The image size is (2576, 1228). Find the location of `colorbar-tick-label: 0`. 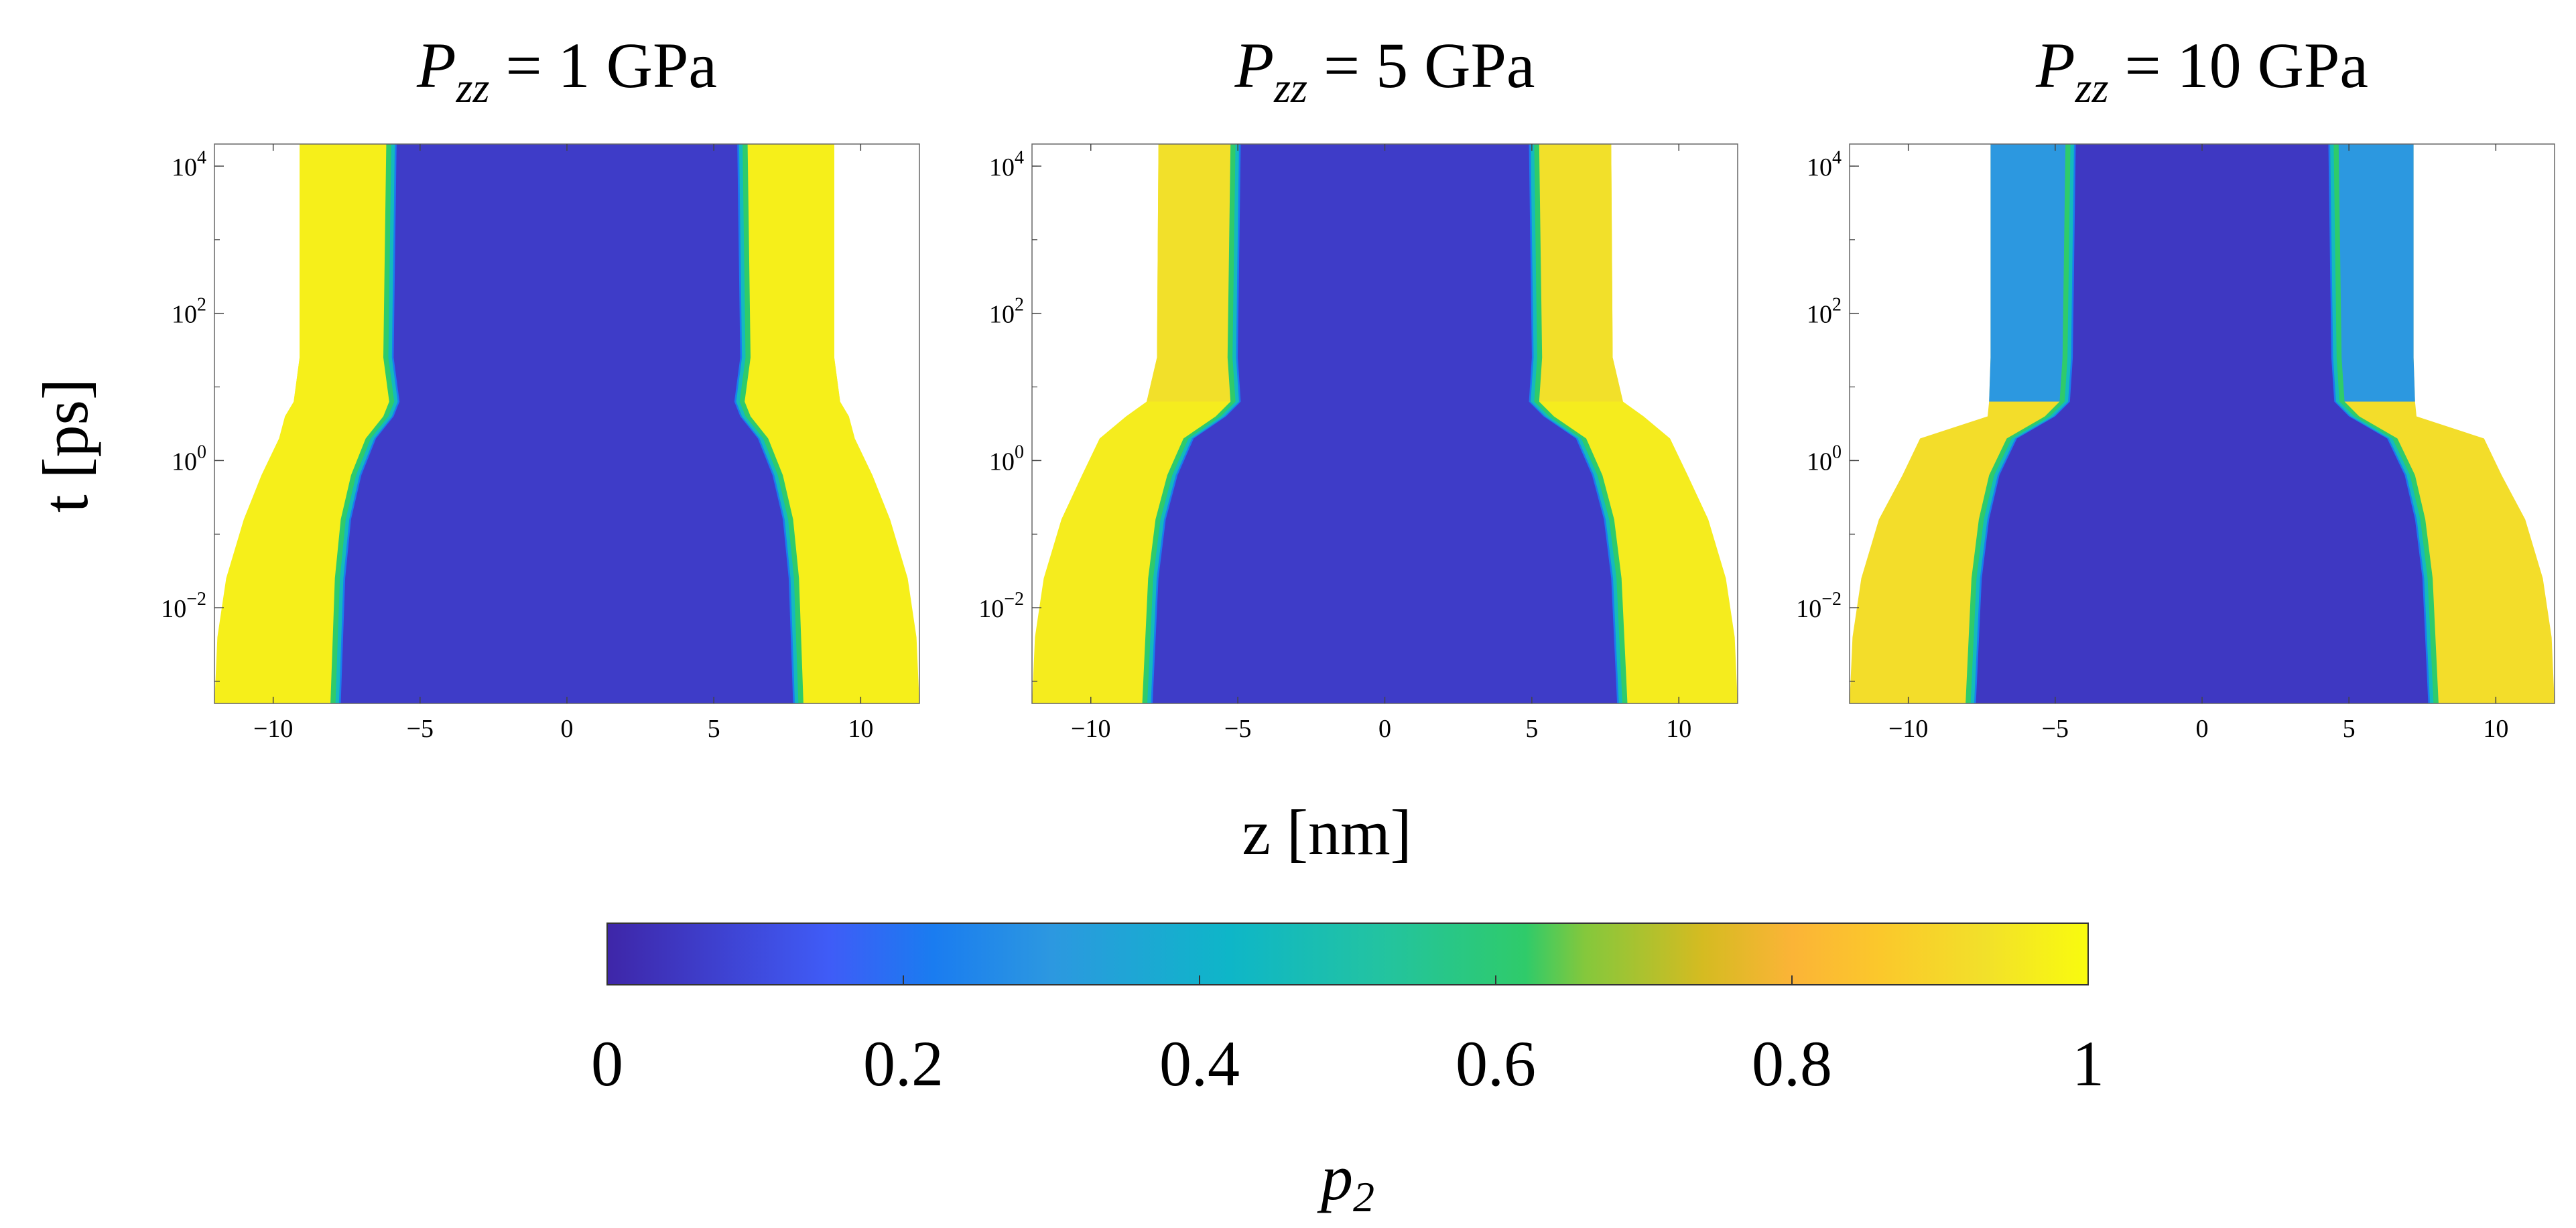

colorbar-tick-label: 0 is located at coordinates (607, 1063).